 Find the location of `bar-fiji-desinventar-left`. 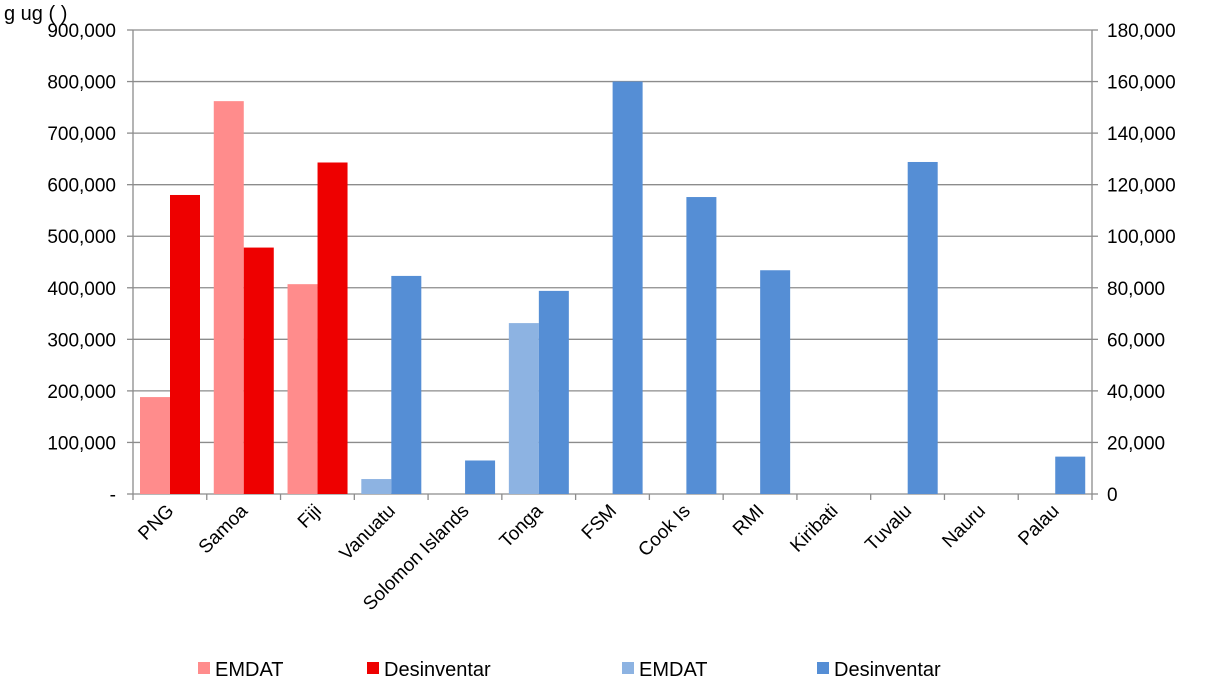

bar-fiji-desinventar-left is located at coordinates (332, 328).